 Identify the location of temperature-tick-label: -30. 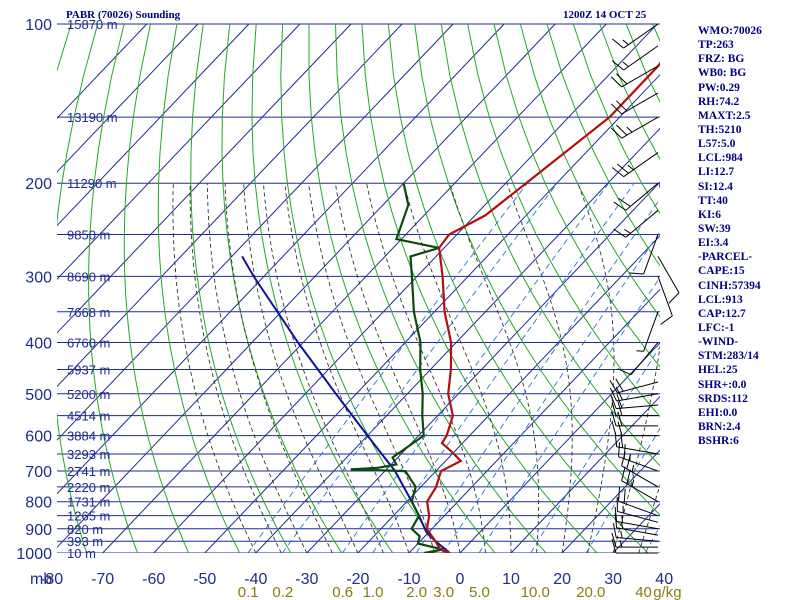
(306, 579).